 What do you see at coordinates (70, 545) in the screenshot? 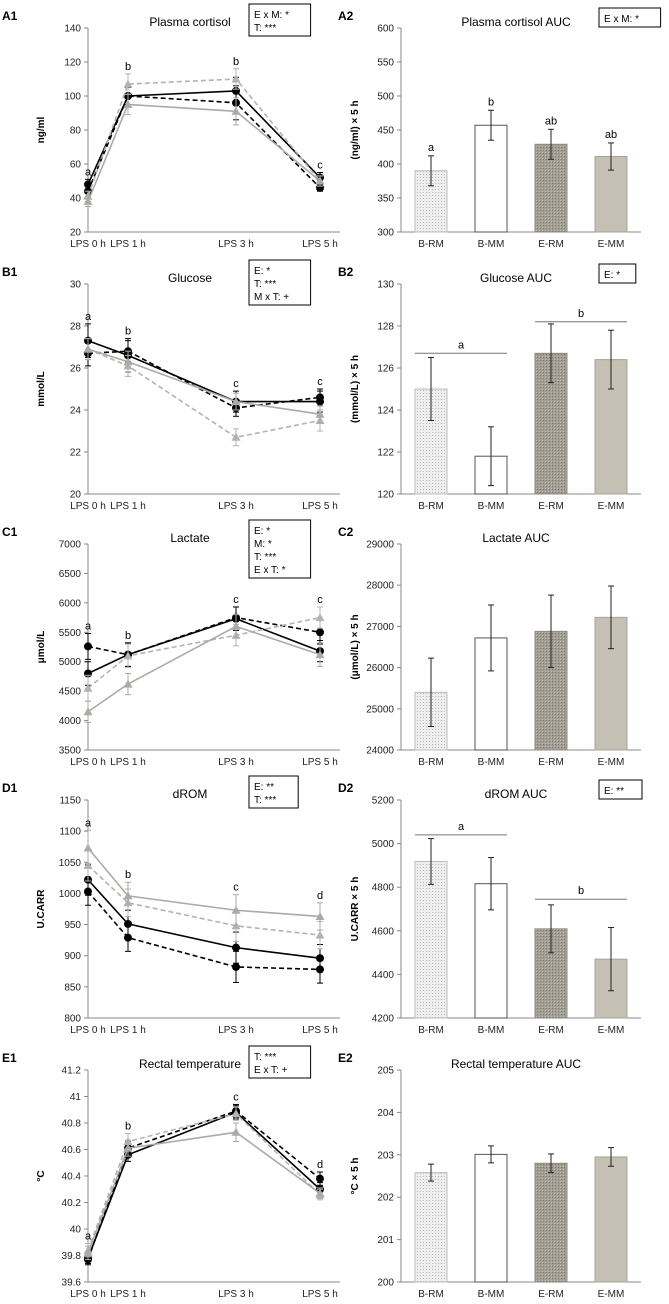
I see `chart-c1-y-tick-label: 7000` at bounding box center [70, 545].